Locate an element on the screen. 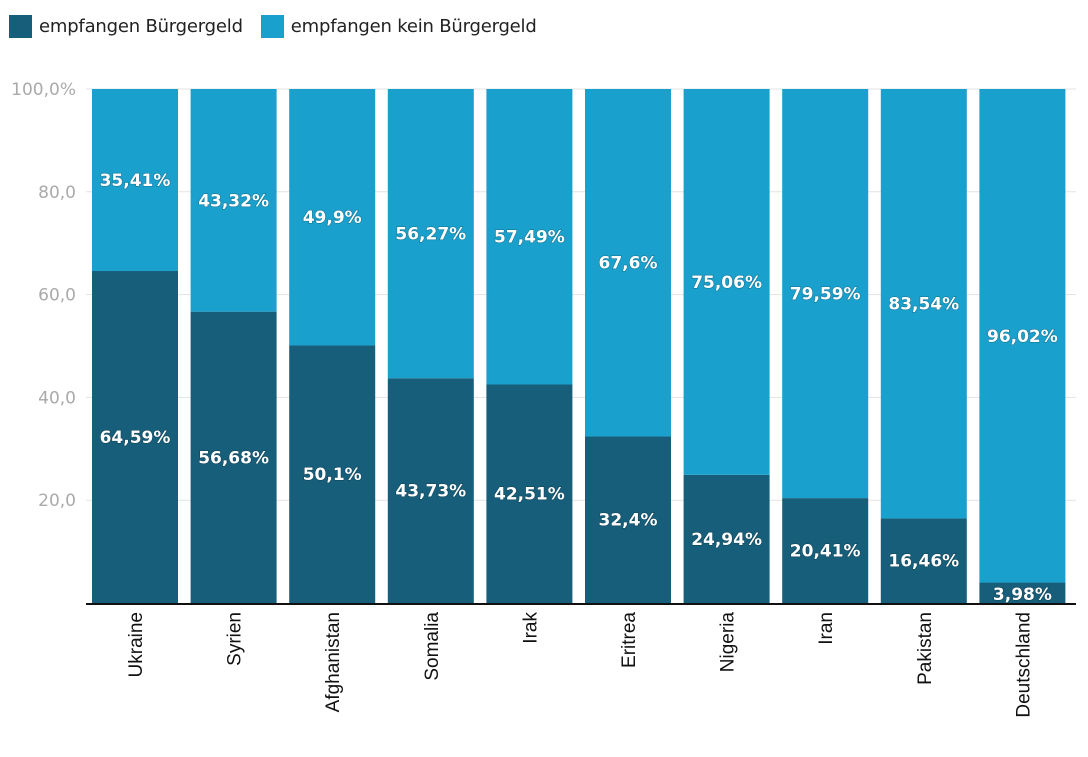 The image size is (1088, 757). legend-swatch-kein-buergergeld is located at coordinates (272, 26).